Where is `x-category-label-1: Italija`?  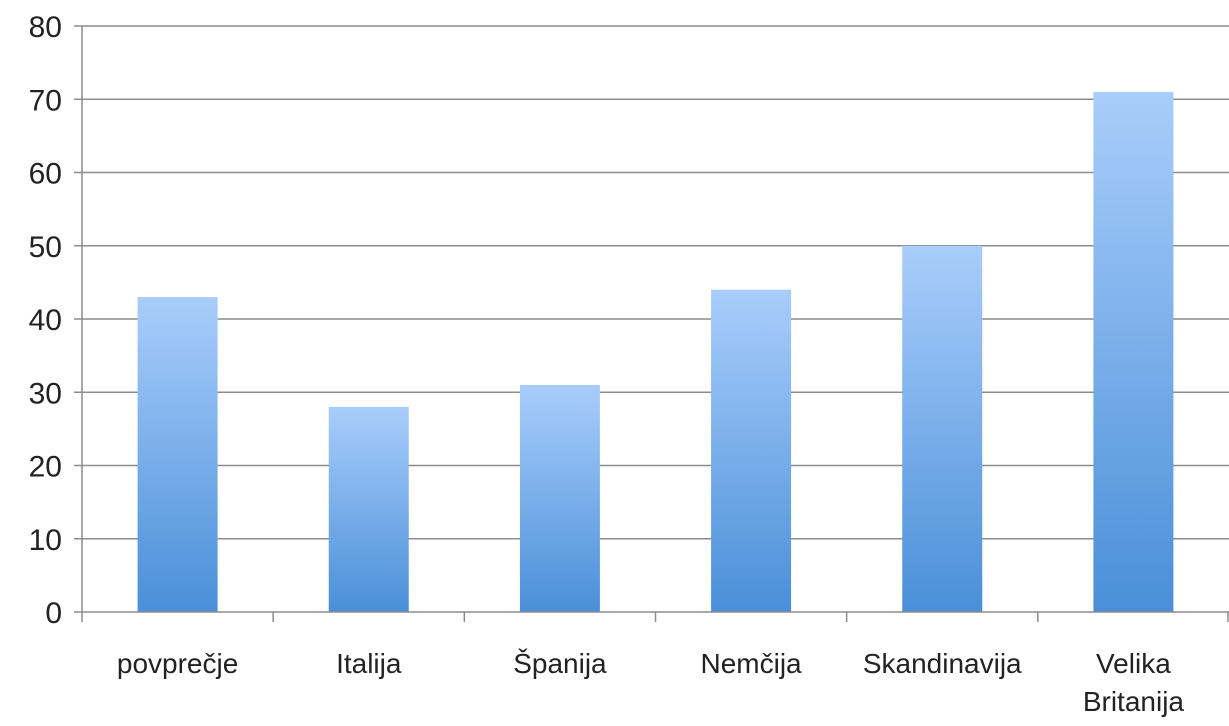 x-category-label-1: Italija is located at coordinates (369, 663).